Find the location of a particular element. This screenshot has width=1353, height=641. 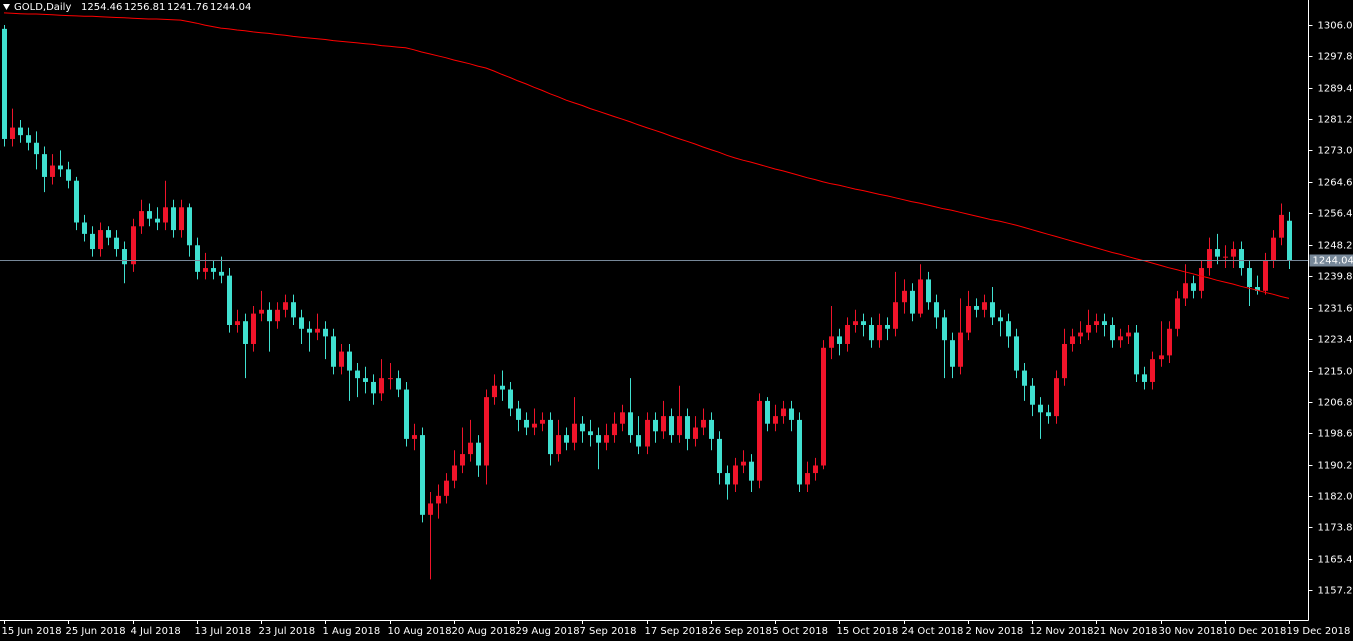

x-tick-label: 19 Dec 2018 is located at coordinates (1319, 631).